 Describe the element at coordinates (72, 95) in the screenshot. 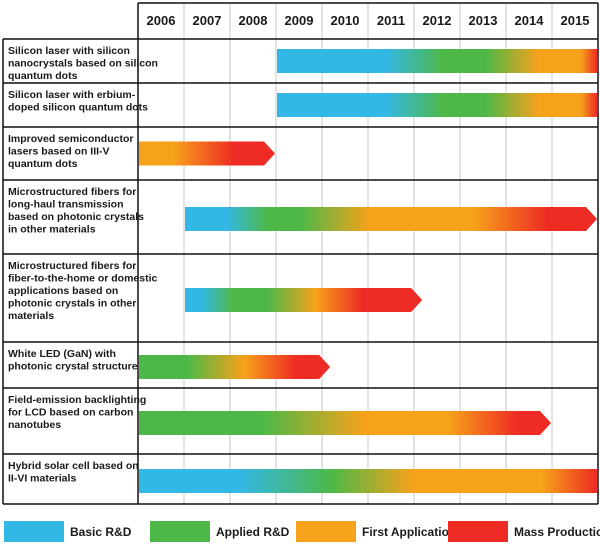

I see `row-label: Silicon laser with erbium-` at that location.